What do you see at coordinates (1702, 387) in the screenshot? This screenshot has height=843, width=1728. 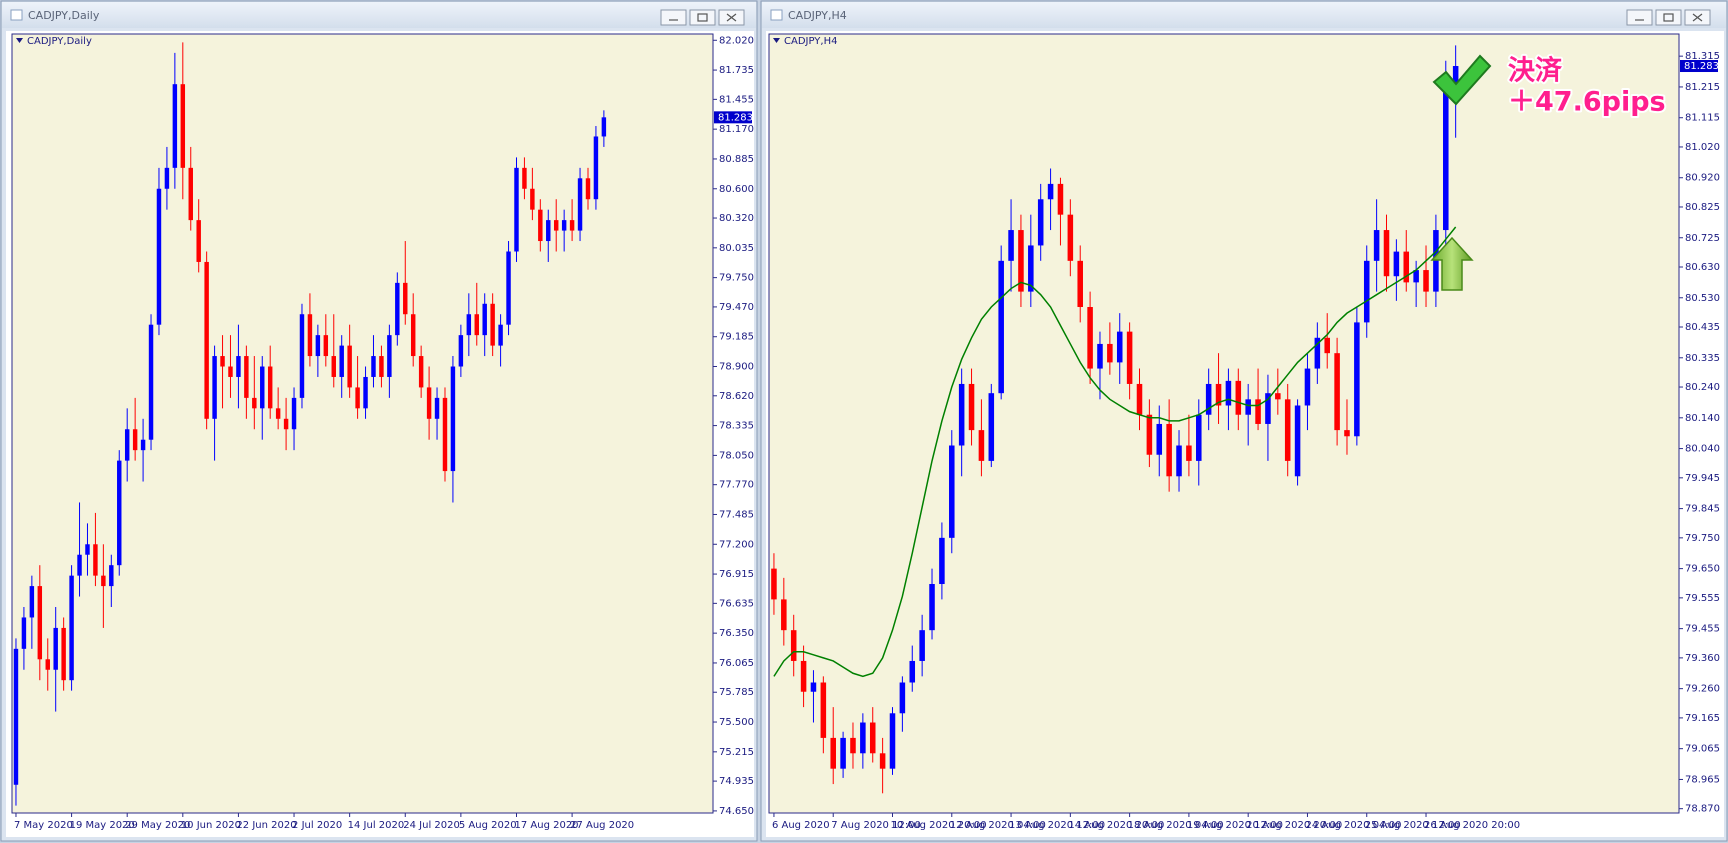 I see `y-tick-label: 80.240` at bounding box center [1702, 387].